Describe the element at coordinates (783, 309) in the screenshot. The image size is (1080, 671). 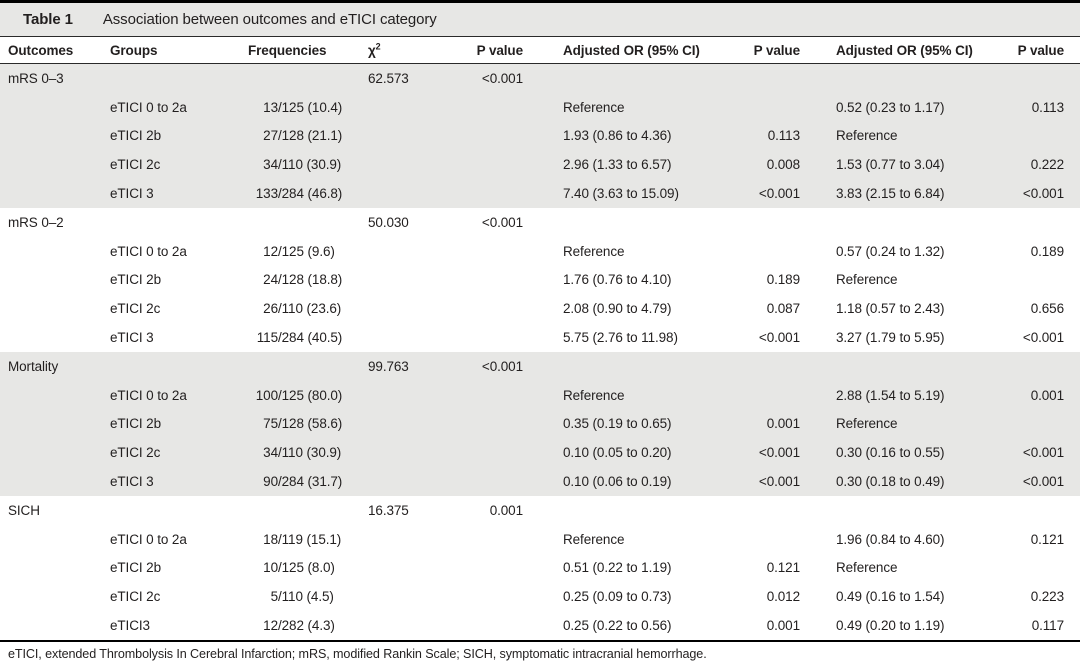
I see `or1-pvalue-cell: 0.087` at that location.